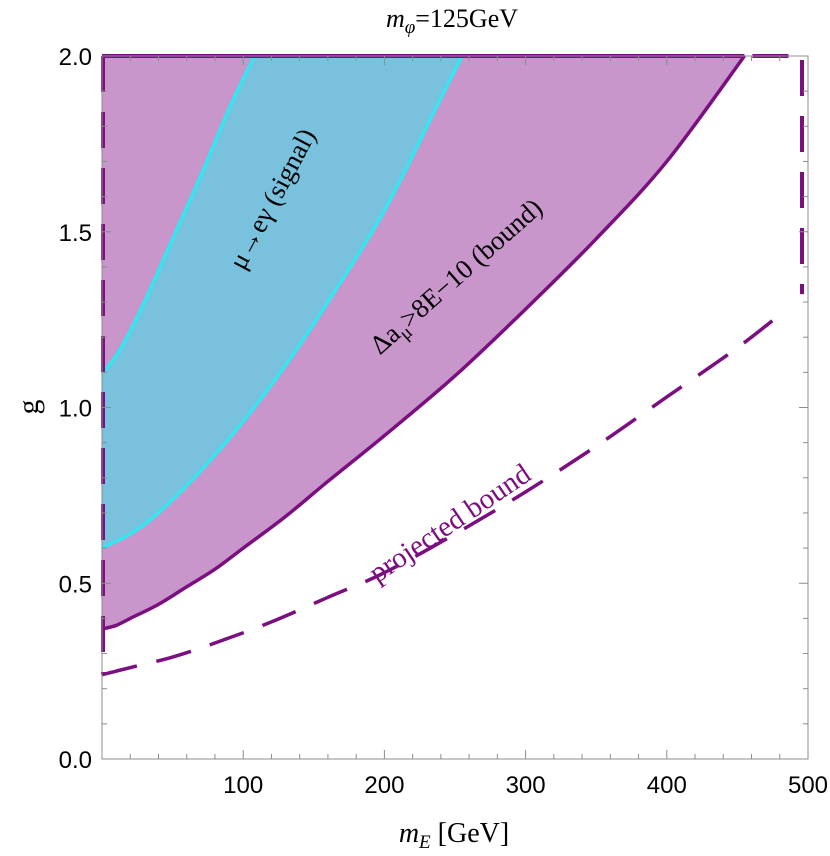 Image resolution: width=830 pixels, height=856 pixels. I want to click on y-tick-label: 0.0, so click(75, 760).